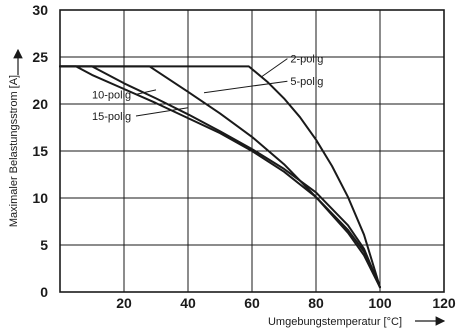  Describe the element at coordinates (44, 245) in the screenshot. I see `y-tick-label: 5` at that location.